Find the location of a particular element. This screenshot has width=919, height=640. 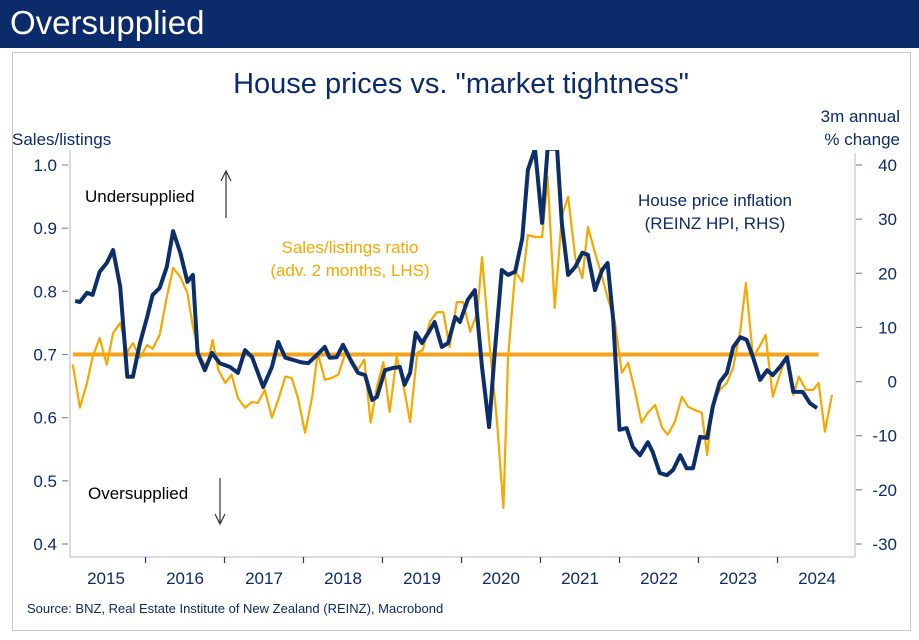

arrow-down-icon is located at coordinates (220, 502).